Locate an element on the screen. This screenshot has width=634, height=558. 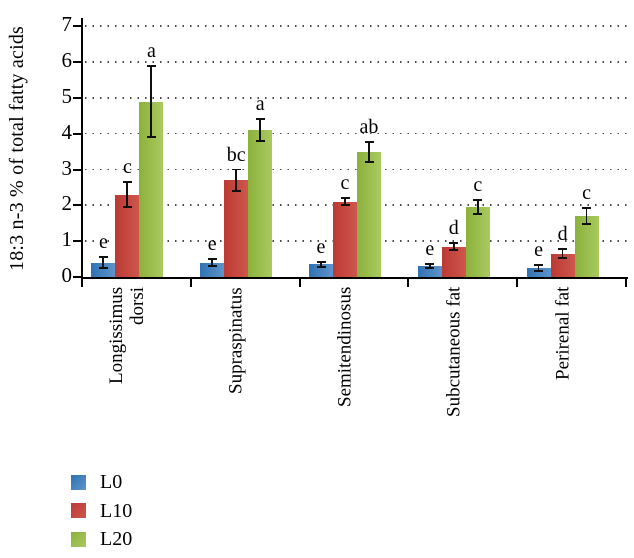
legend-item-l10: L10 is located at coordinates (101, 511).